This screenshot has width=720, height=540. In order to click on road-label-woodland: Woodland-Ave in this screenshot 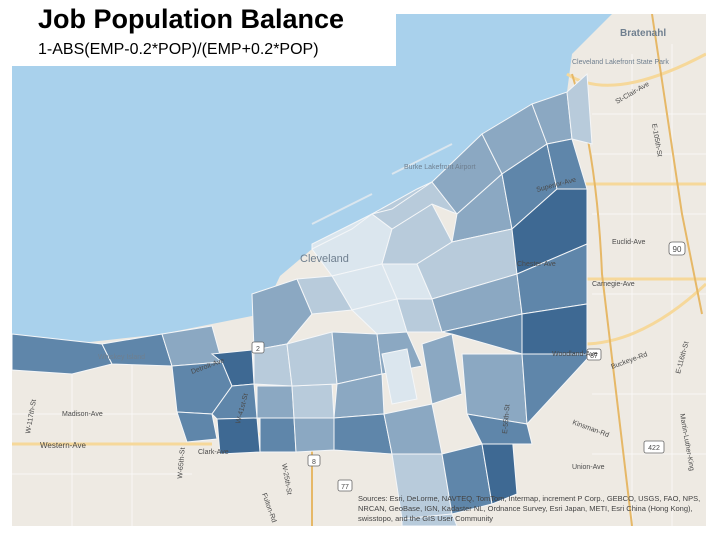, I will do `click(575, 354)`.